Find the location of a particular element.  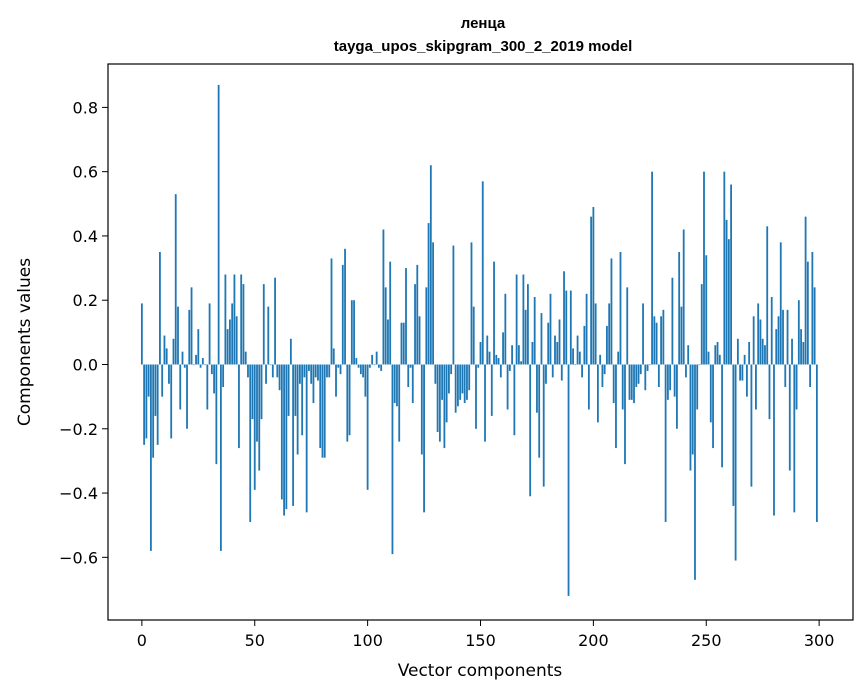

x-tick-label-0: 0 is located at coordinates (142, 640).